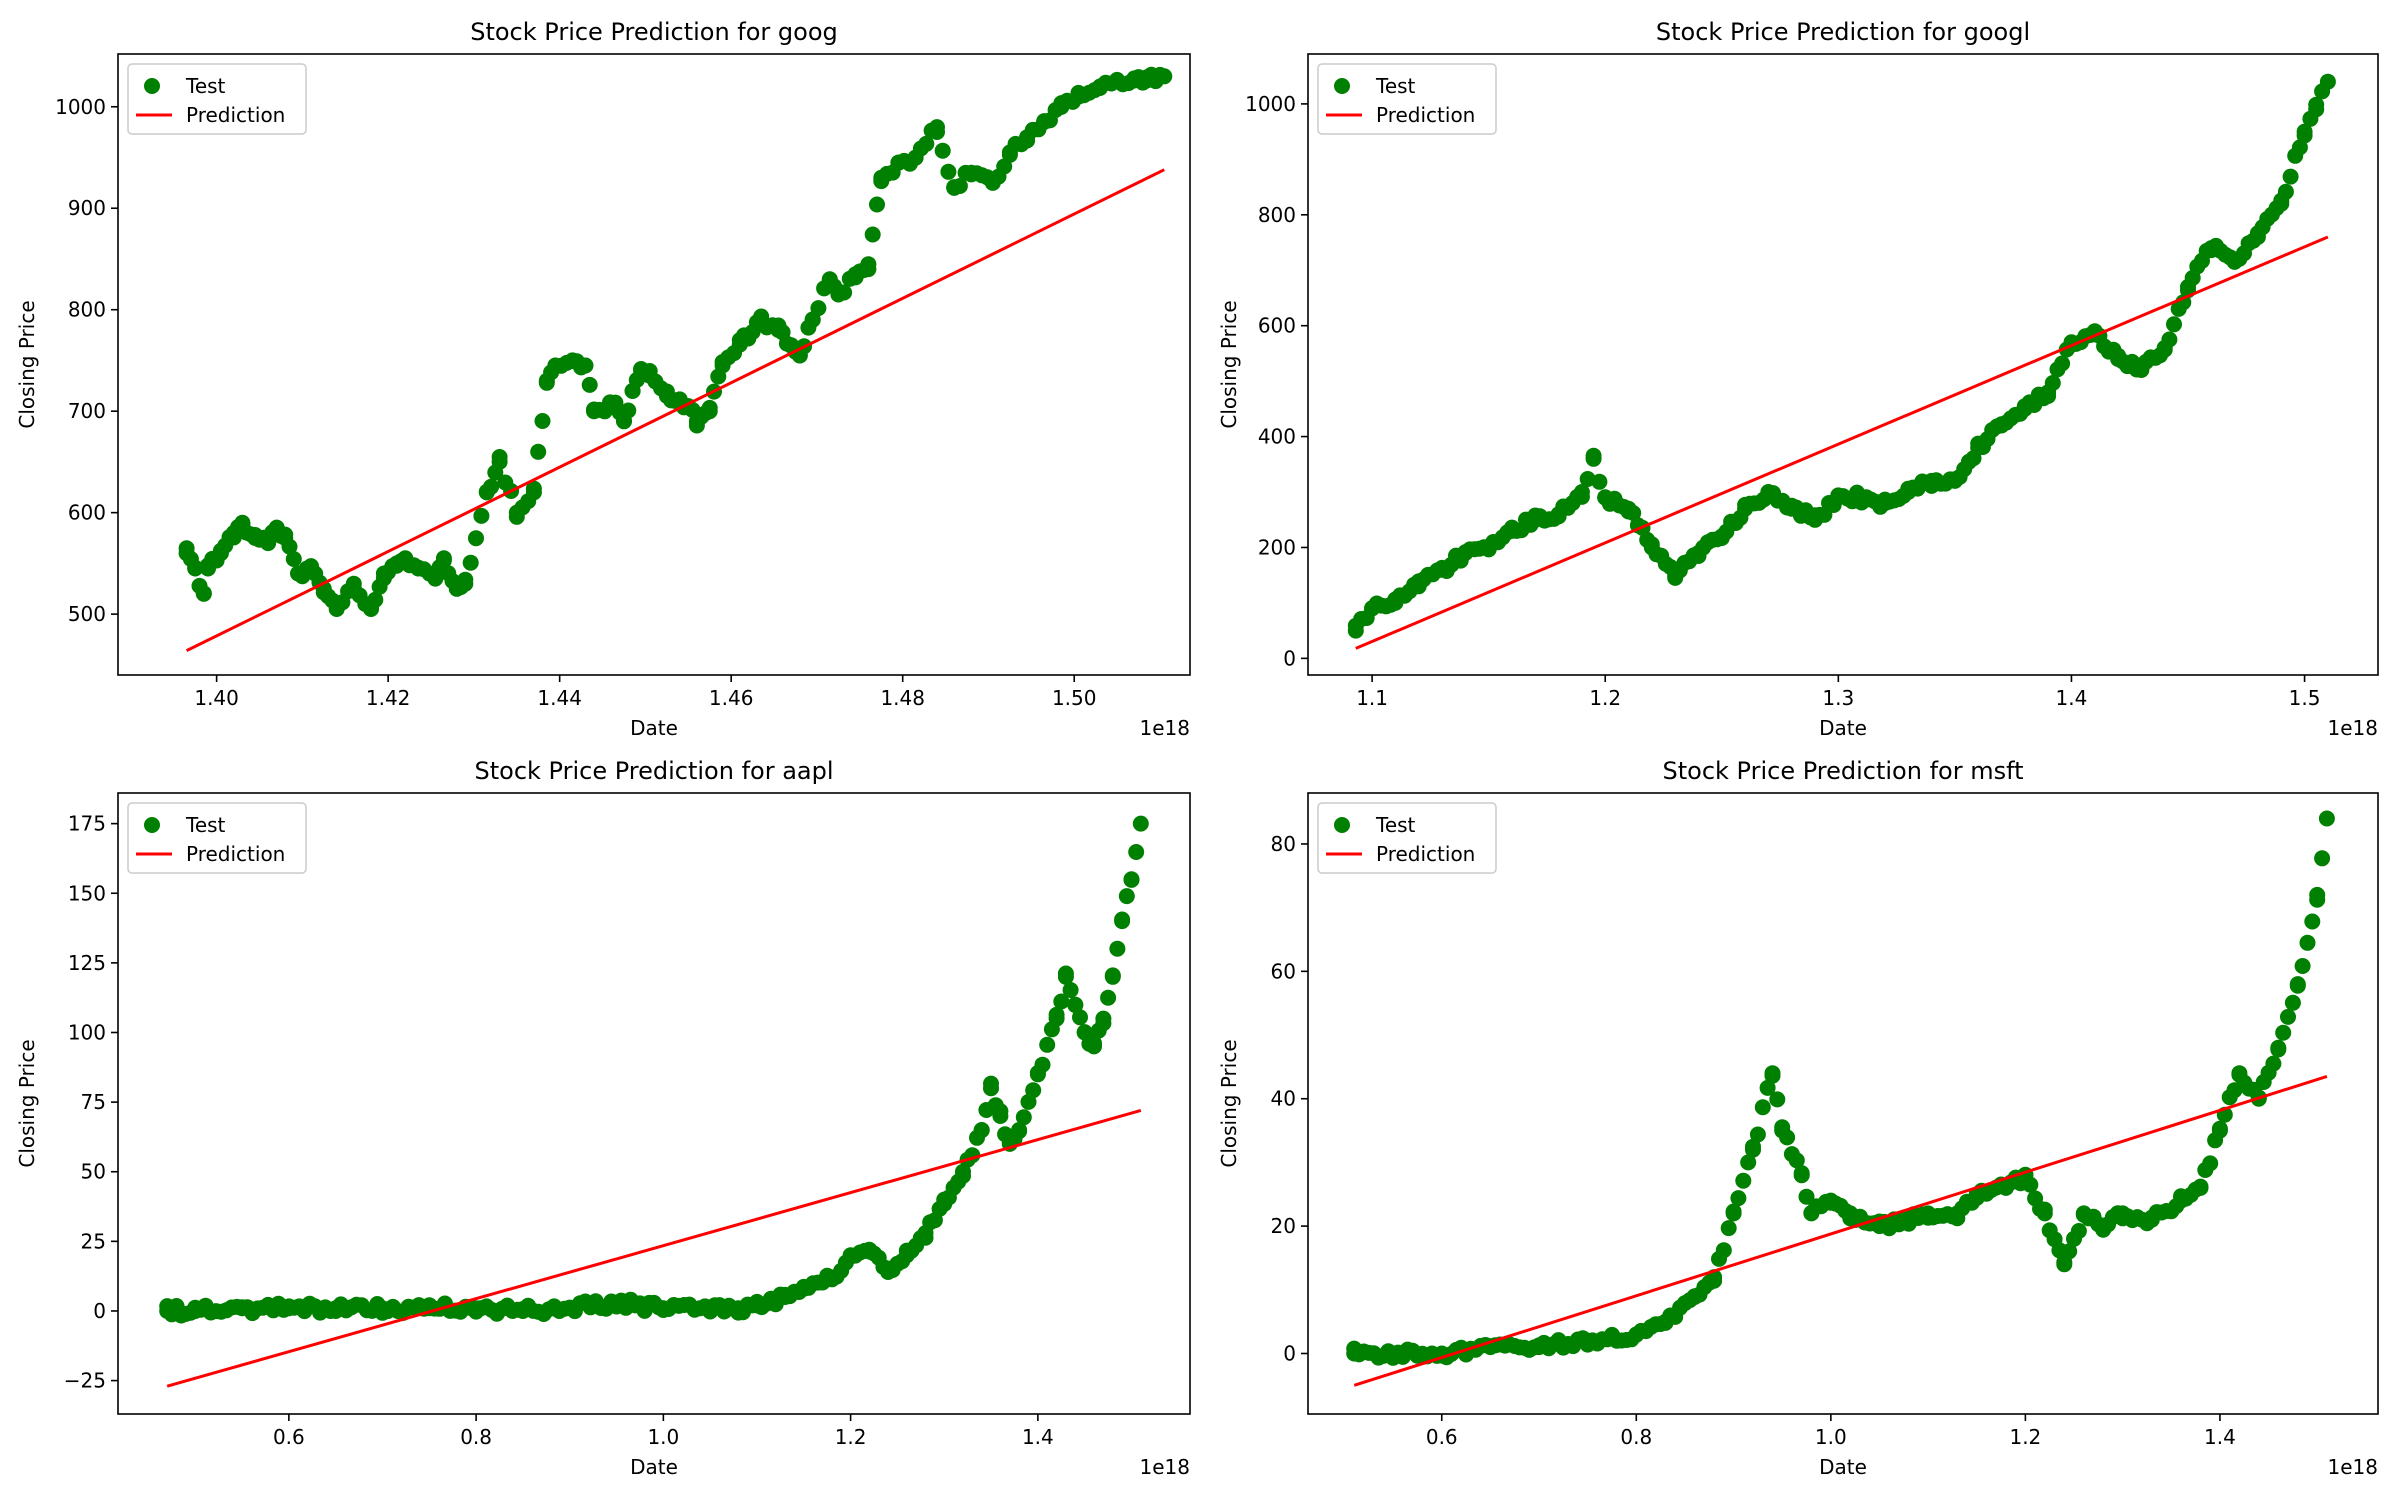  Describe the element at coordinates (1831, 1437) in the screenshot. I see `x-tick-label: 1.0` at that location.